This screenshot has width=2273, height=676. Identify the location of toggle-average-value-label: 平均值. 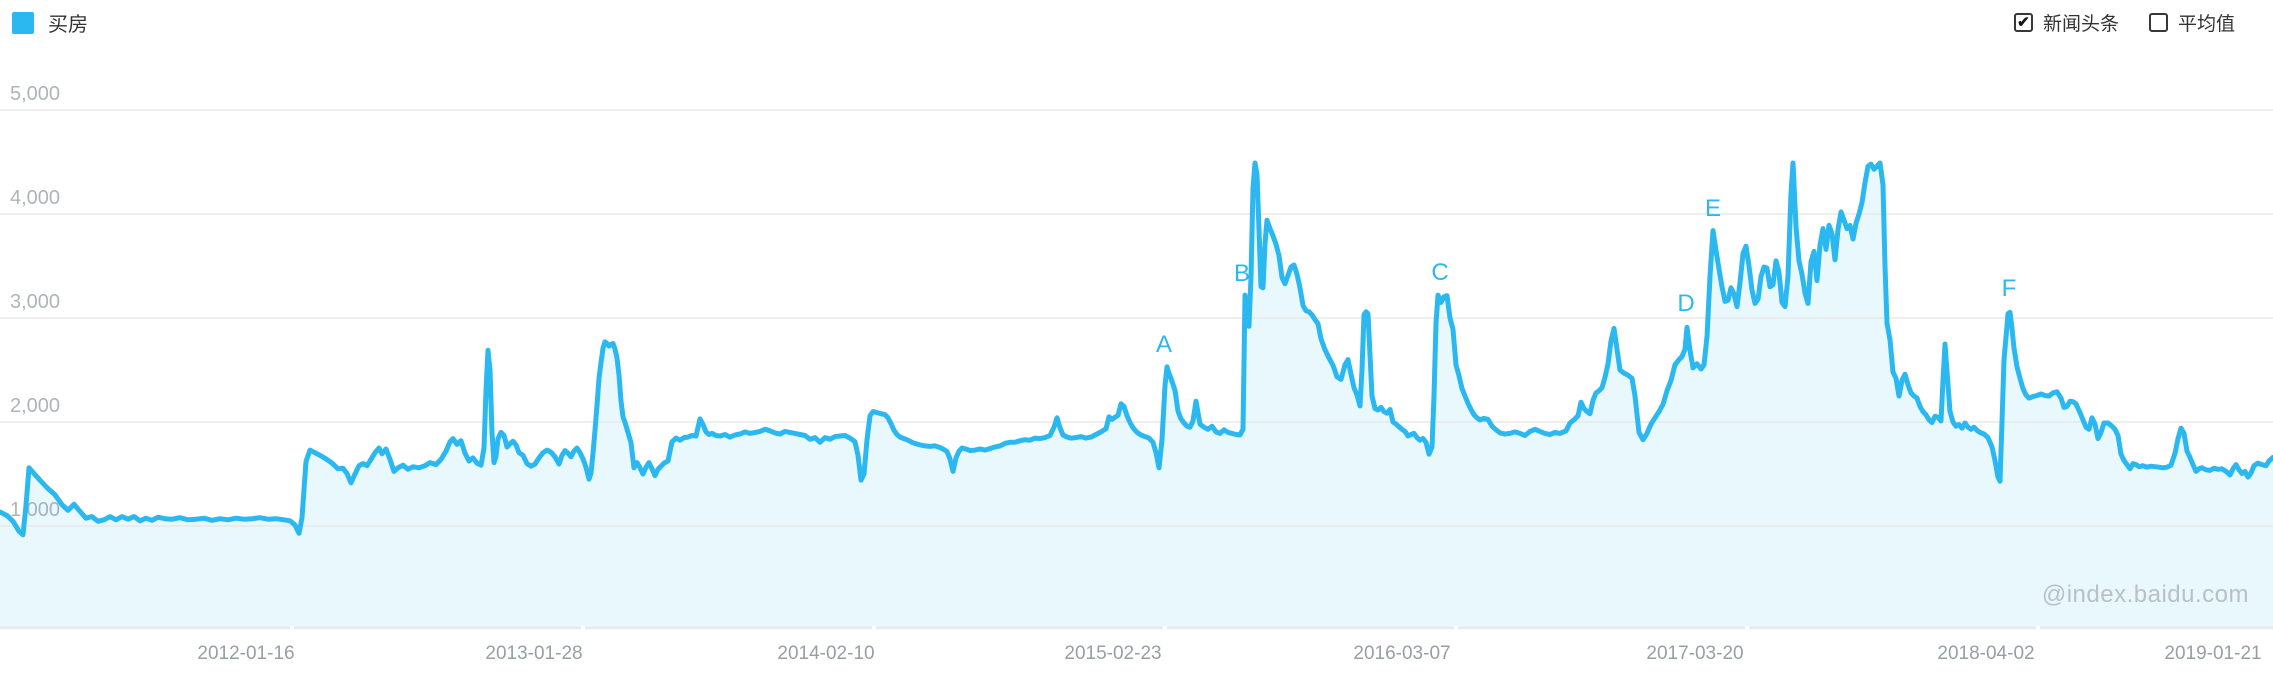
(2206, 24).